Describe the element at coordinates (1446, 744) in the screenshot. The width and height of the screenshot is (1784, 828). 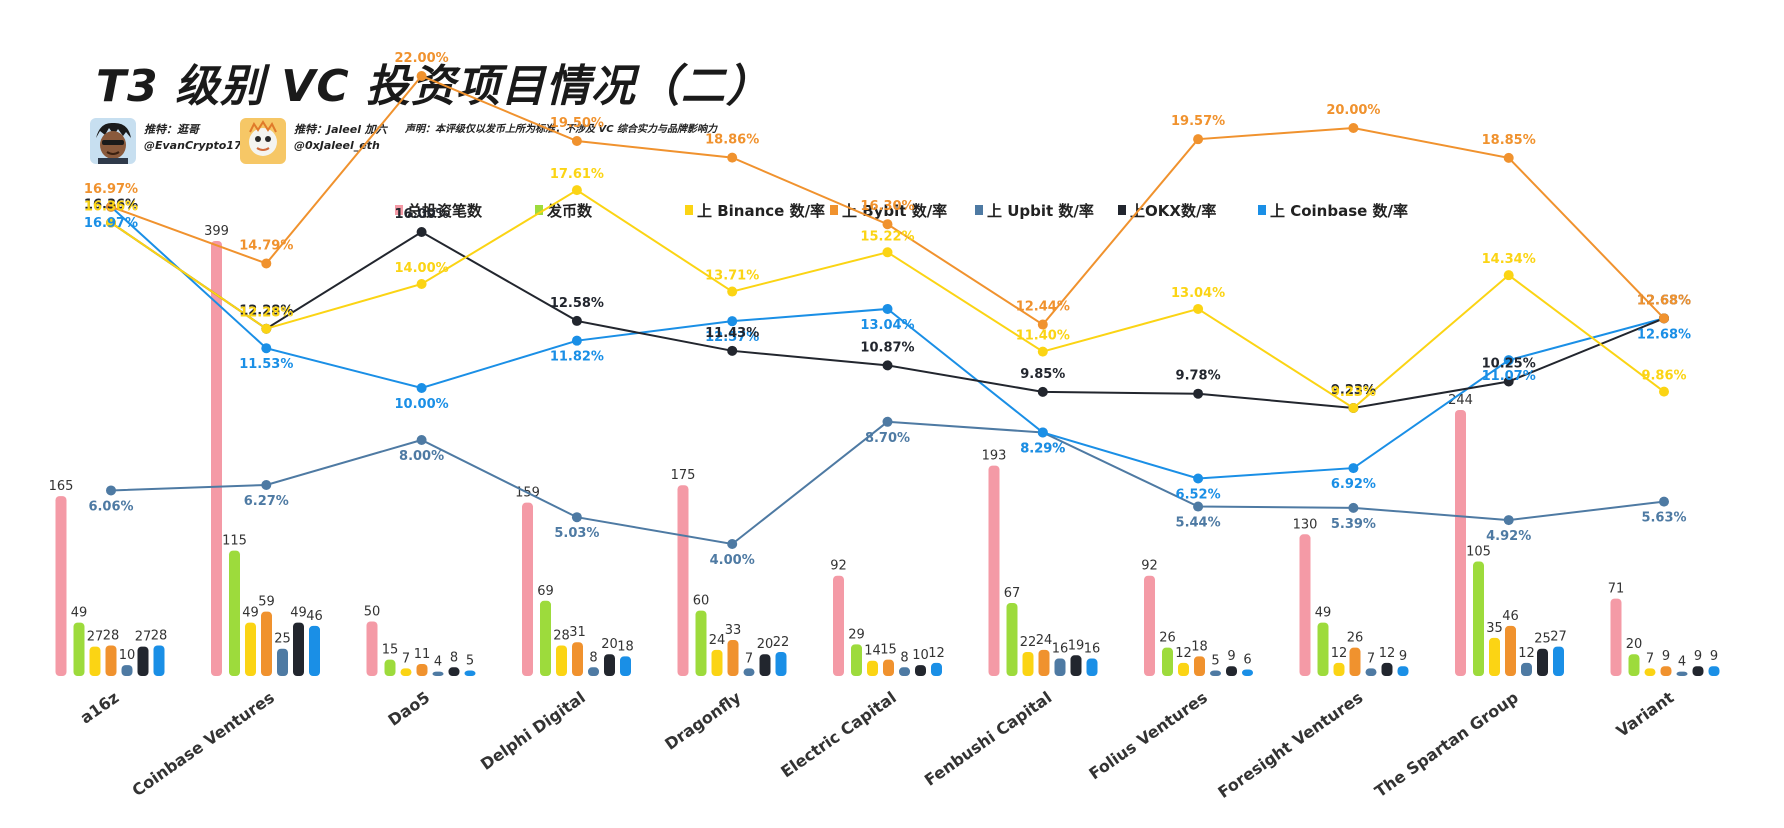
I see `category-label-9: The Spartan Group` at that location.